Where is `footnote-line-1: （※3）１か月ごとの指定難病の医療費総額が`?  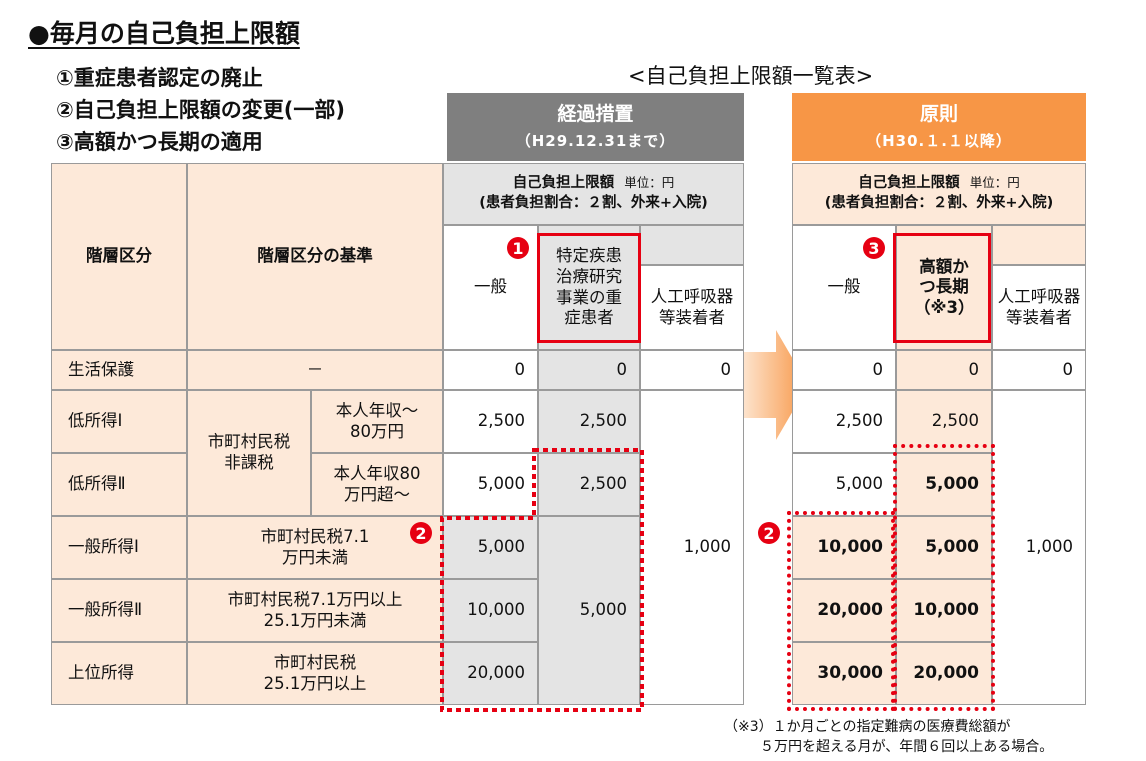 footnote-line-1: （※3）１か月ごとの指定難病の医療費総額が is located at coordinates (867, 727).